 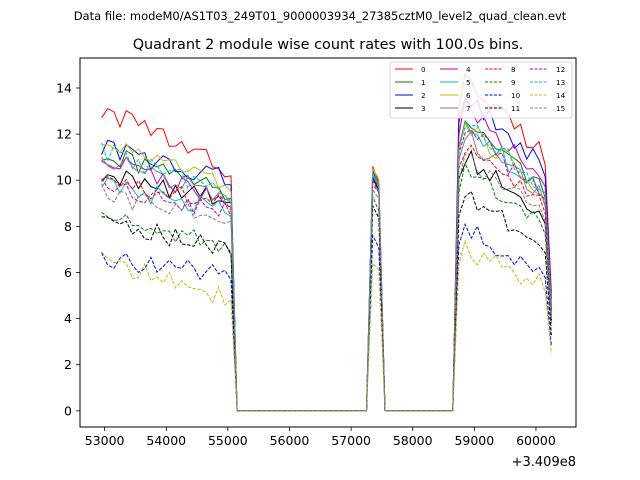 I want to click on y-tick-label: 6, so click(x=68, y=272).